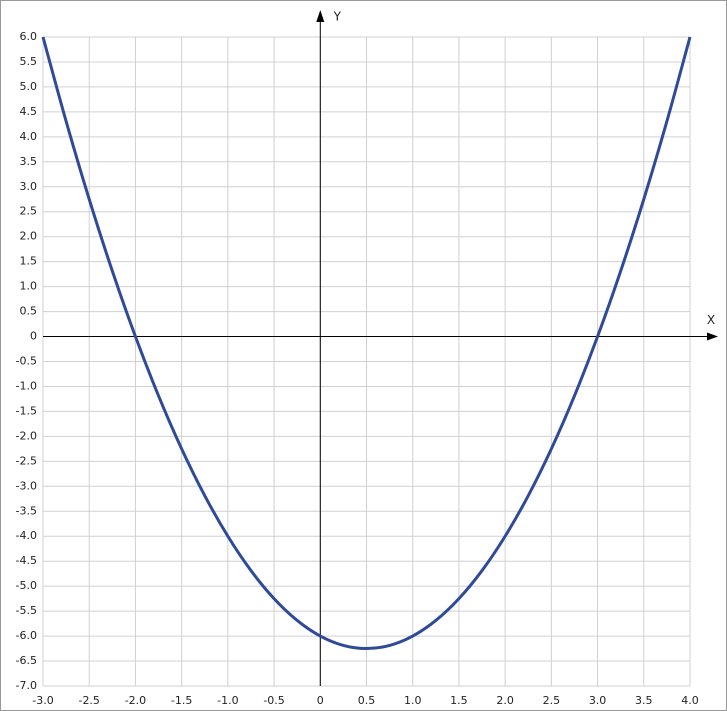  What do you see at coordinates (42, 700) in the screenshot?
I see `x-tick-label: -3.0` at bounding box center [42, 700].